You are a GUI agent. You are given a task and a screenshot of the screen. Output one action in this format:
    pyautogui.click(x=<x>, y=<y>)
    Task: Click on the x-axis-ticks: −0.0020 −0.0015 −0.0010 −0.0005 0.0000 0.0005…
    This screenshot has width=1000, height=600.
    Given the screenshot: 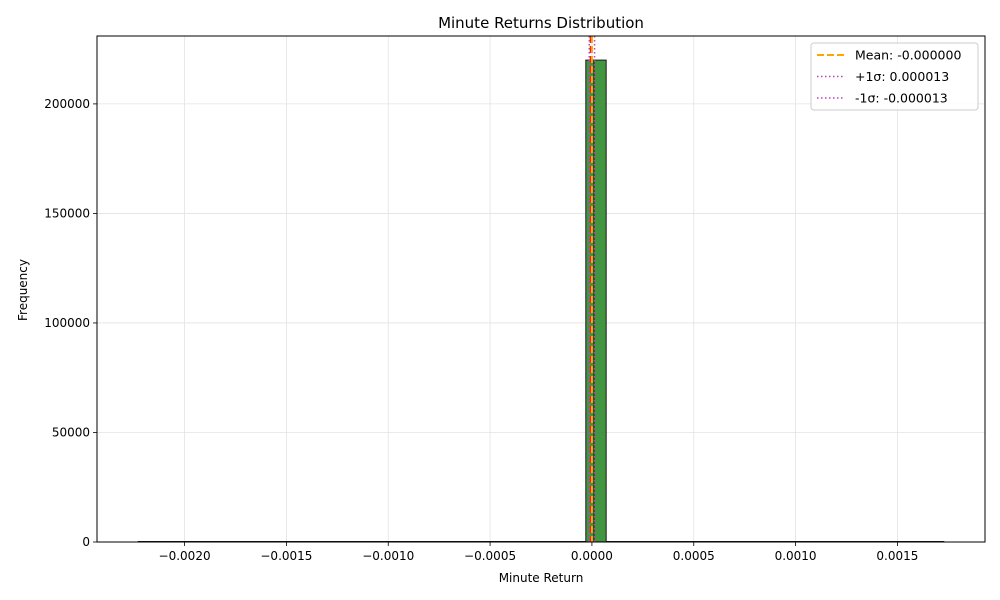 What is the action you would take?
    pyautogui.click(x=538, y=552)
    